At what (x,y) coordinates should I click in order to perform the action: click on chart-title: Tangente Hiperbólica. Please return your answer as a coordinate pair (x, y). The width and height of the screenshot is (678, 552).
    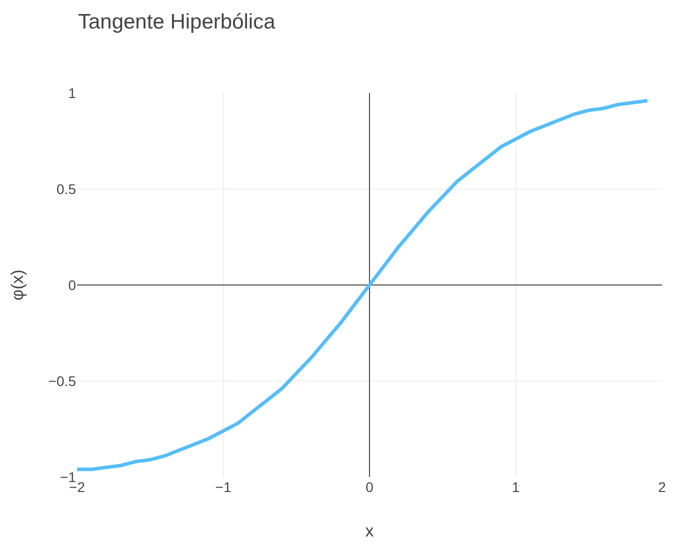
    Looking at the image, I should click on (177, 22).